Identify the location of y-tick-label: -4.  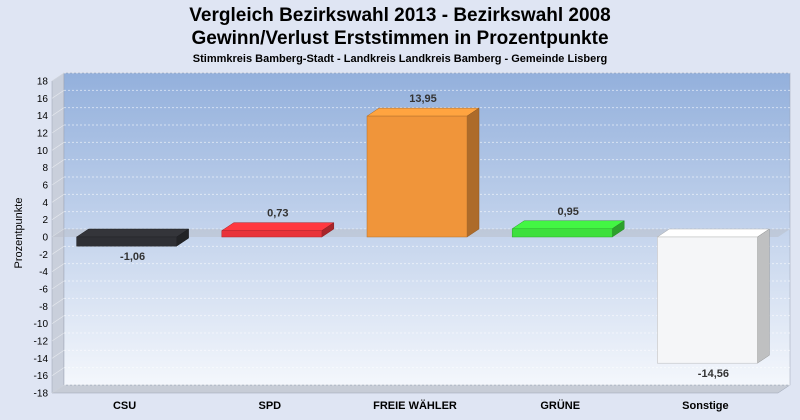
(43, 272).